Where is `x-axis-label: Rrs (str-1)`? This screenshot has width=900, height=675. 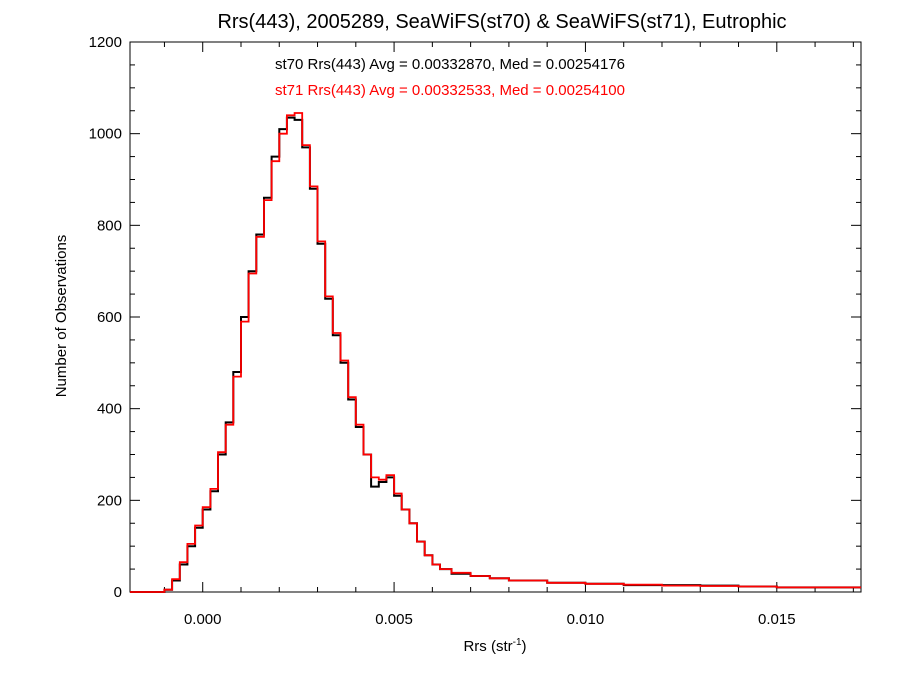
x-axis-label: Rrs (str-1) is located at coordinates (494, 646).